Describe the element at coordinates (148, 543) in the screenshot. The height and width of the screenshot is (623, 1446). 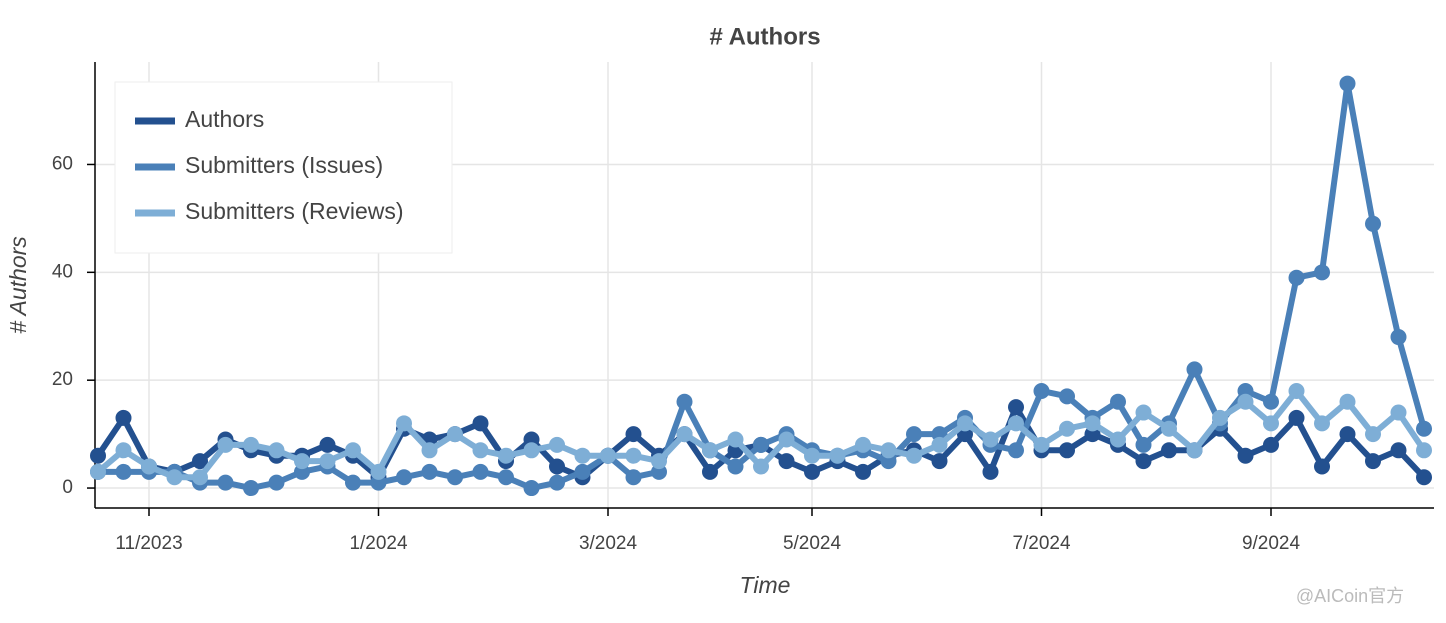
I see `x-tick-label: 11/2023` at that location.